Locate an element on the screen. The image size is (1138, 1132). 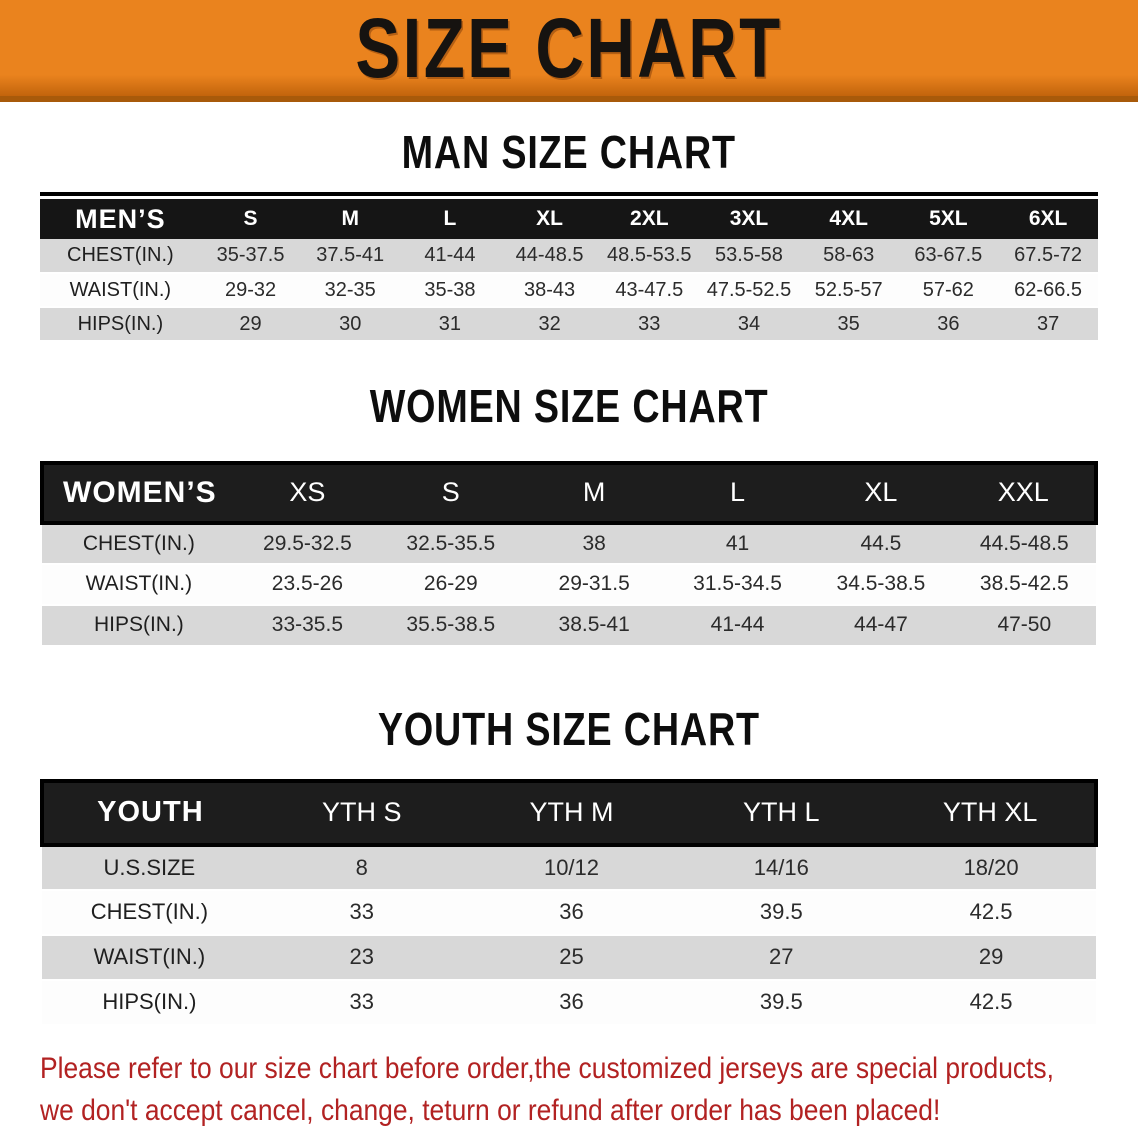
size-column-header: XXL is located at coordinates (1024, 492).